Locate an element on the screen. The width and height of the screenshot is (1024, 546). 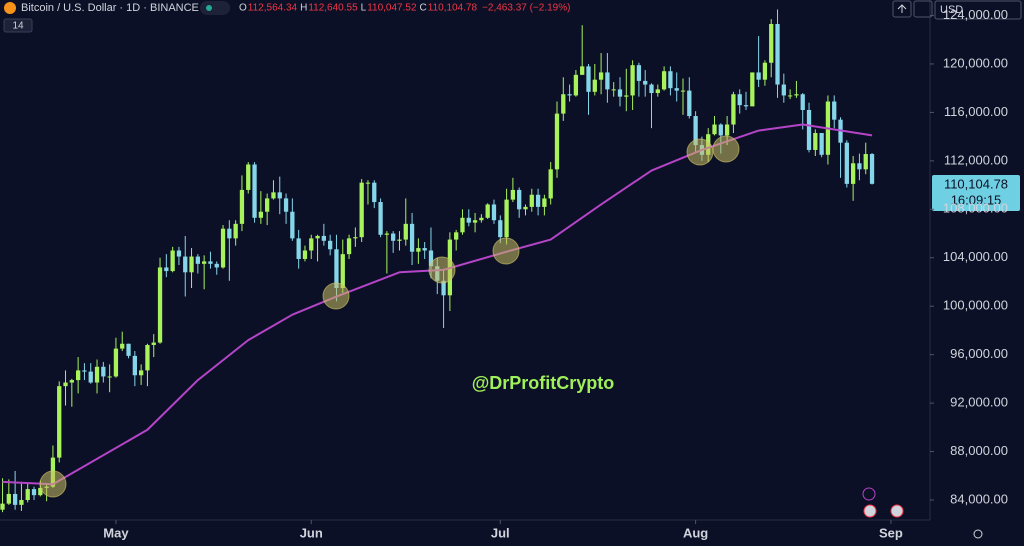
ohlc-key: H is located at coordinates (303, 8).